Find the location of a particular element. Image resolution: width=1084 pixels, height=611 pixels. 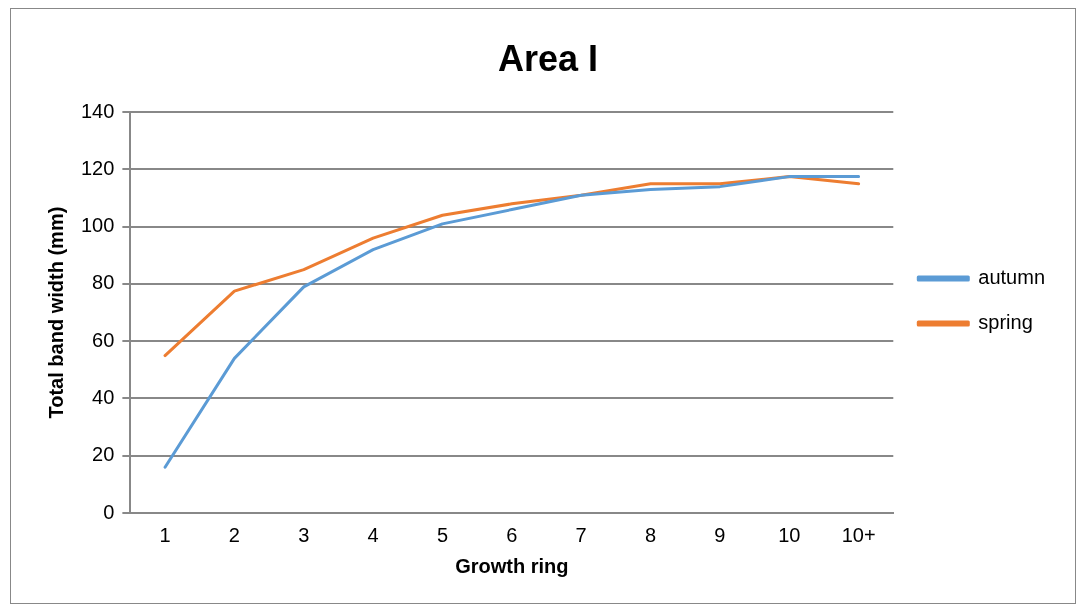

x-tick-label: 5 is located at coordinates (442, 534).